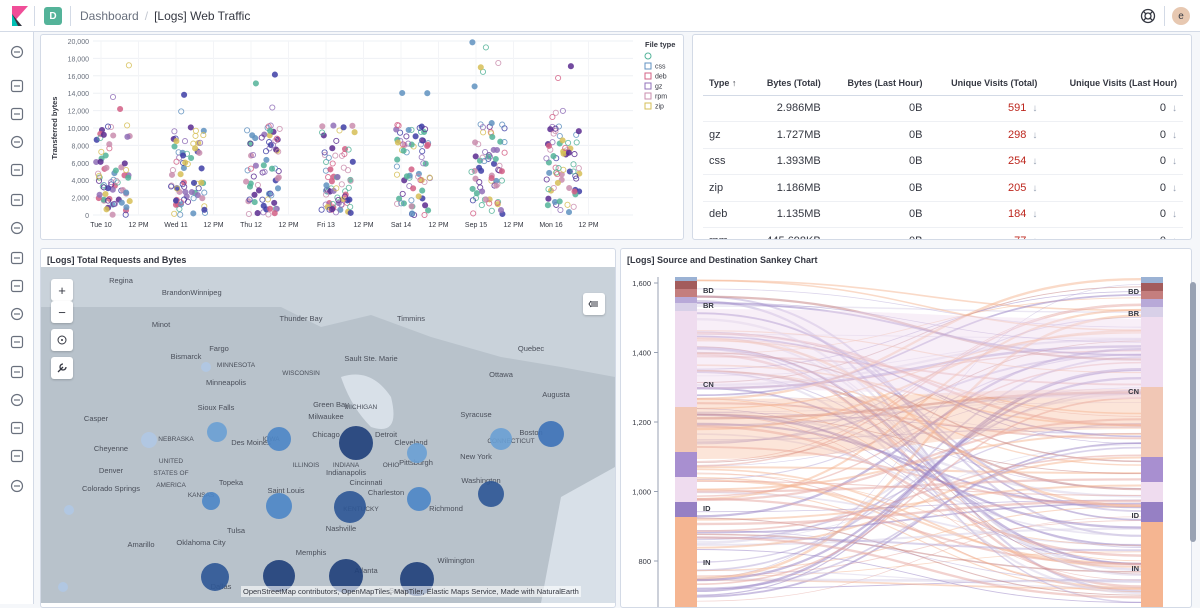 The width and height of the screenshot is (1200, 608). Describe the element at coordinates (62, 368) in the screenshot. I see `tools-icon` at that location.